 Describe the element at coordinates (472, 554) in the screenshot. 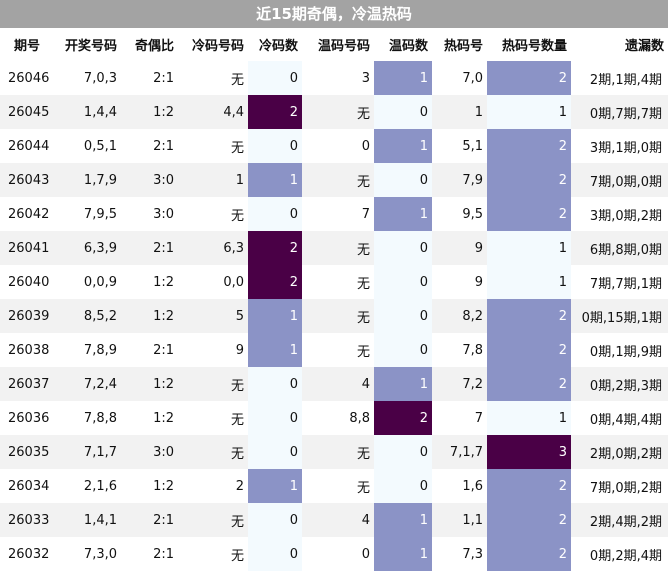

I see `col-hot-numbers-cell: 7,3` at that location.